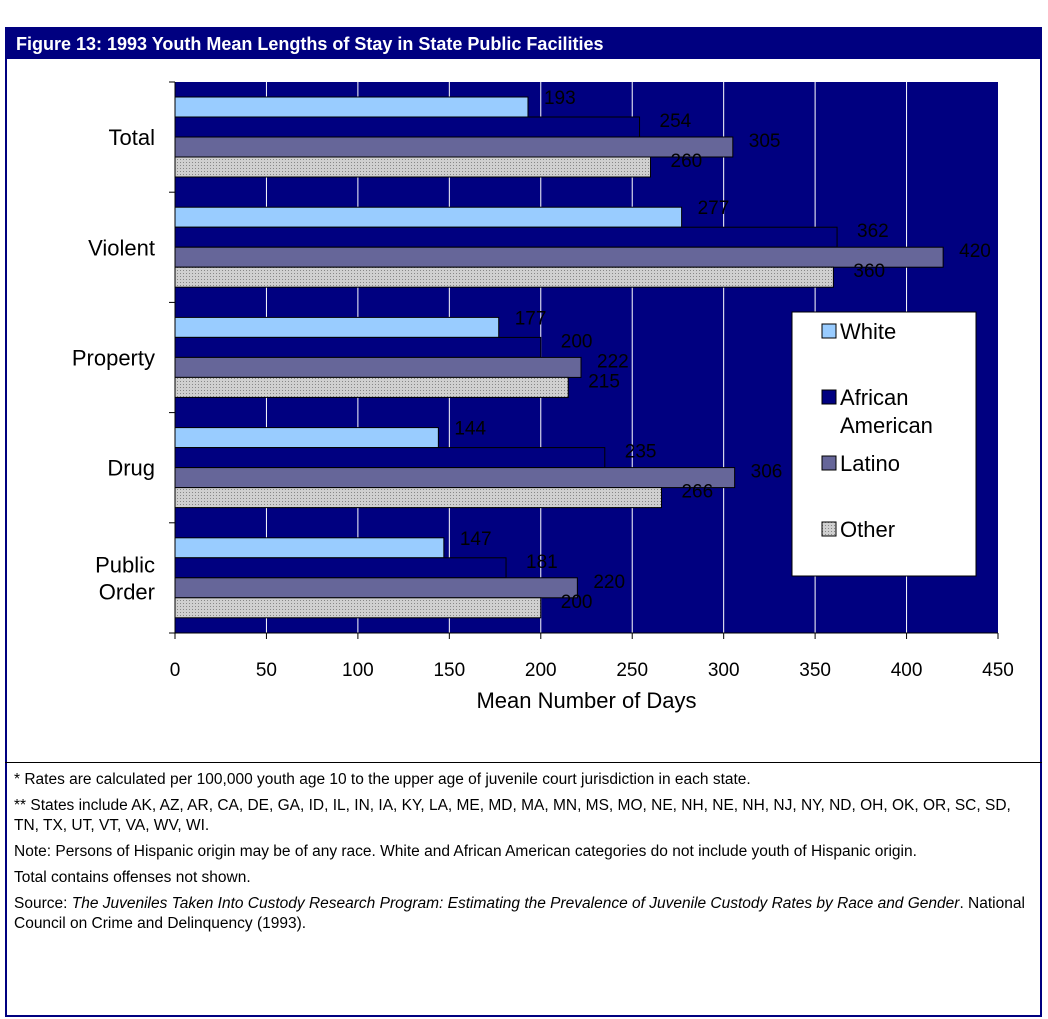 Image resolution: width=1048 pixels, height=1019 pixels. I want to click on x-tick-label: 50, so click(266, 670).